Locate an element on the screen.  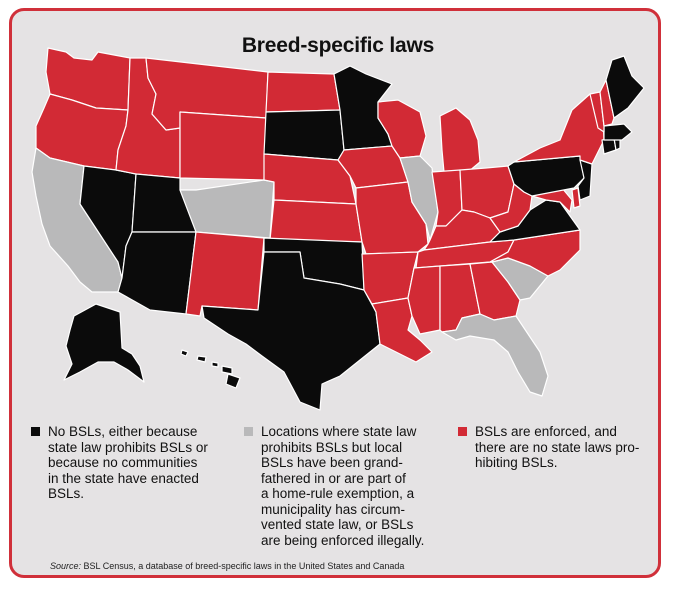
state-wyoming is located at coordinates (223, 146).